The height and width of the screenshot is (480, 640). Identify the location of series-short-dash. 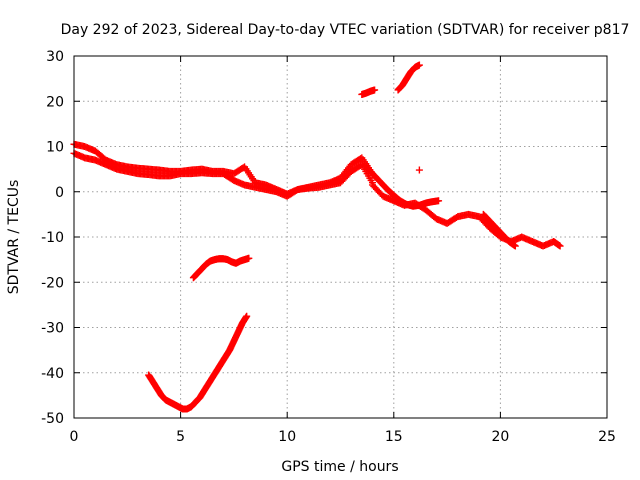
(368, 92).